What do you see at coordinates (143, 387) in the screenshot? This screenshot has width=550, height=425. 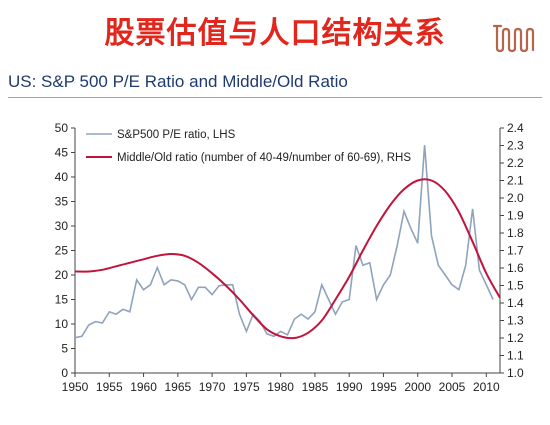 I see `x-axis-tick-label: 1960` at bounding box center [143, 387].